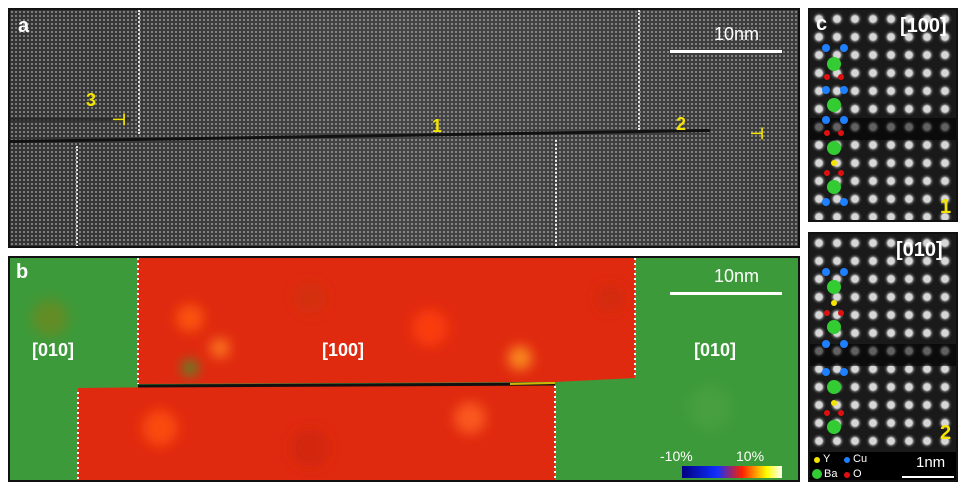  What do you see at coordinates (923, 26) in the screenshot?
I see `orientation-label-100: [100]` at bounding box center [923, 26].